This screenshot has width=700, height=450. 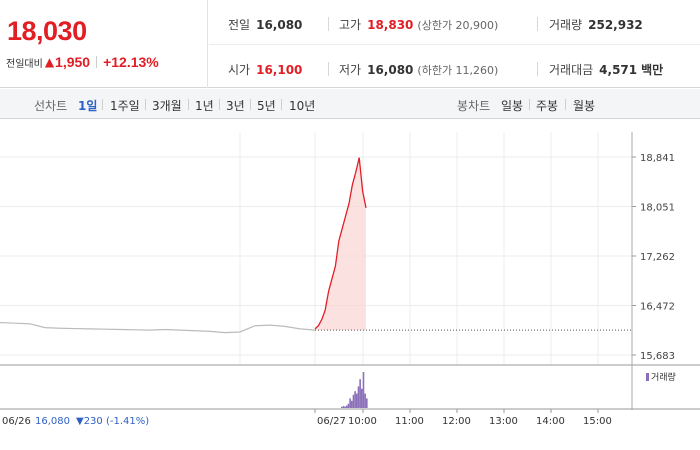 I want to click on period-5y-button: 5년, so click(x=266, y=106).